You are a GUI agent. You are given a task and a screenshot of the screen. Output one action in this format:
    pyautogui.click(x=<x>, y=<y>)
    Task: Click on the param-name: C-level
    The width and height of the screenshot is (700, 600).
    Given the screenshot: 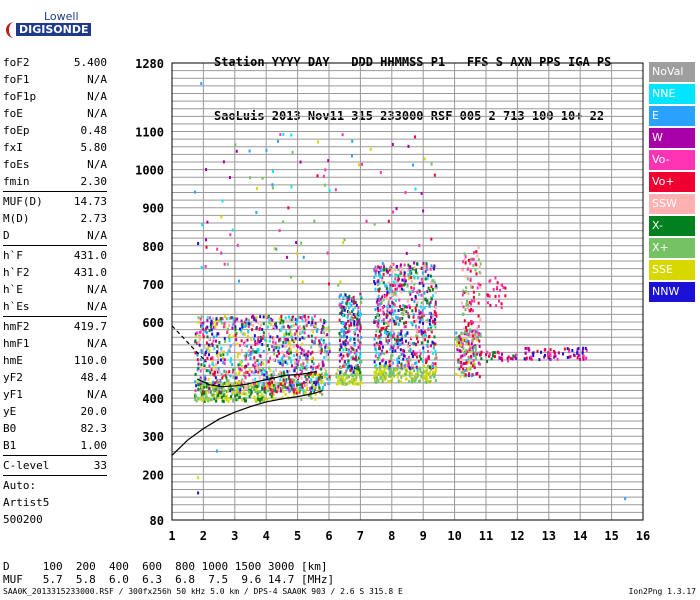 What is the action you would take?
    pyautogui.click(x=26, y=465)
    